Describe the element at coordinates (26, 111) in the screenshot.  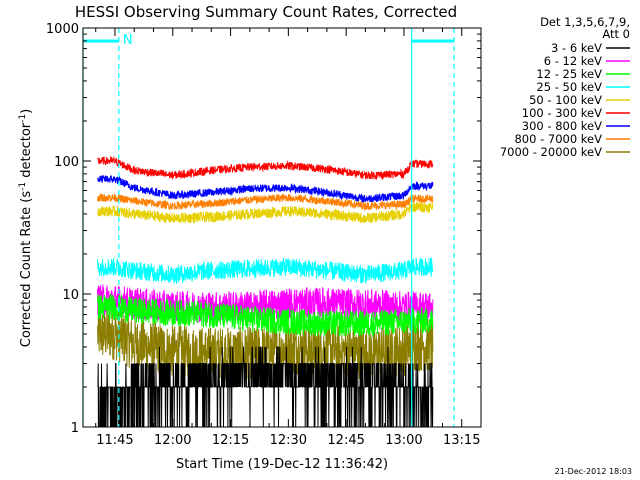
I see `y-axis-label-end: )` at that location.